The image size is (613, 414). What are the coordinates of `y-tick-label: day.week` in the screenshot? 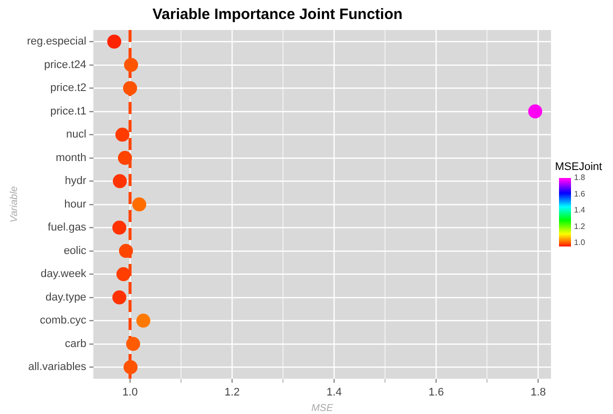 It's located at (63, 274).